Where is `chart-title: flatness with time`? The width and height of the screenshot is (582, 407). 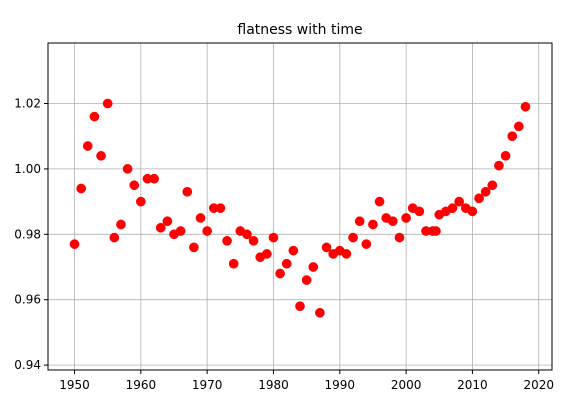
chart-title: flatness with time is located at coordinates (299, 30).